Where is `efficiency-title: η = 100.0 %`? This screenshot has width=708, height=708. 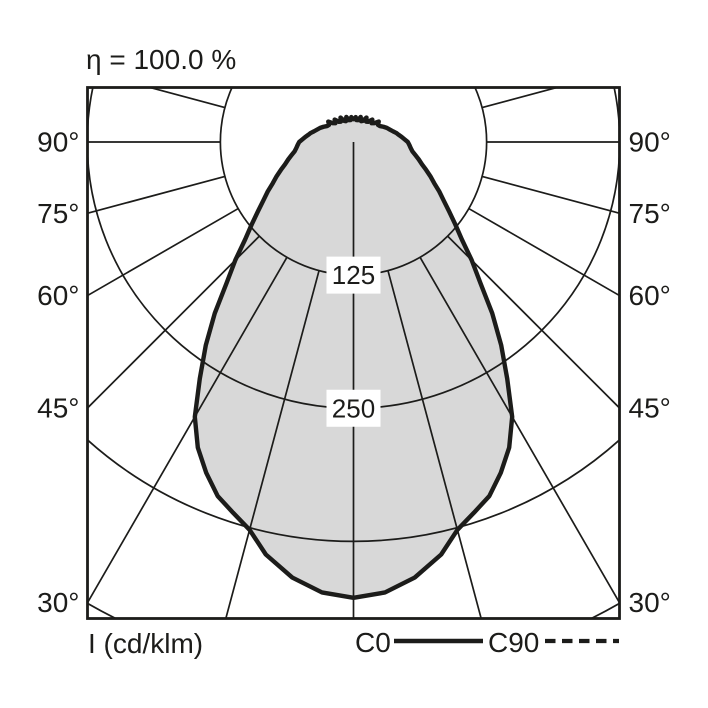 efficiency-title: η = 100.0 % is located at coordinates (161, 59).